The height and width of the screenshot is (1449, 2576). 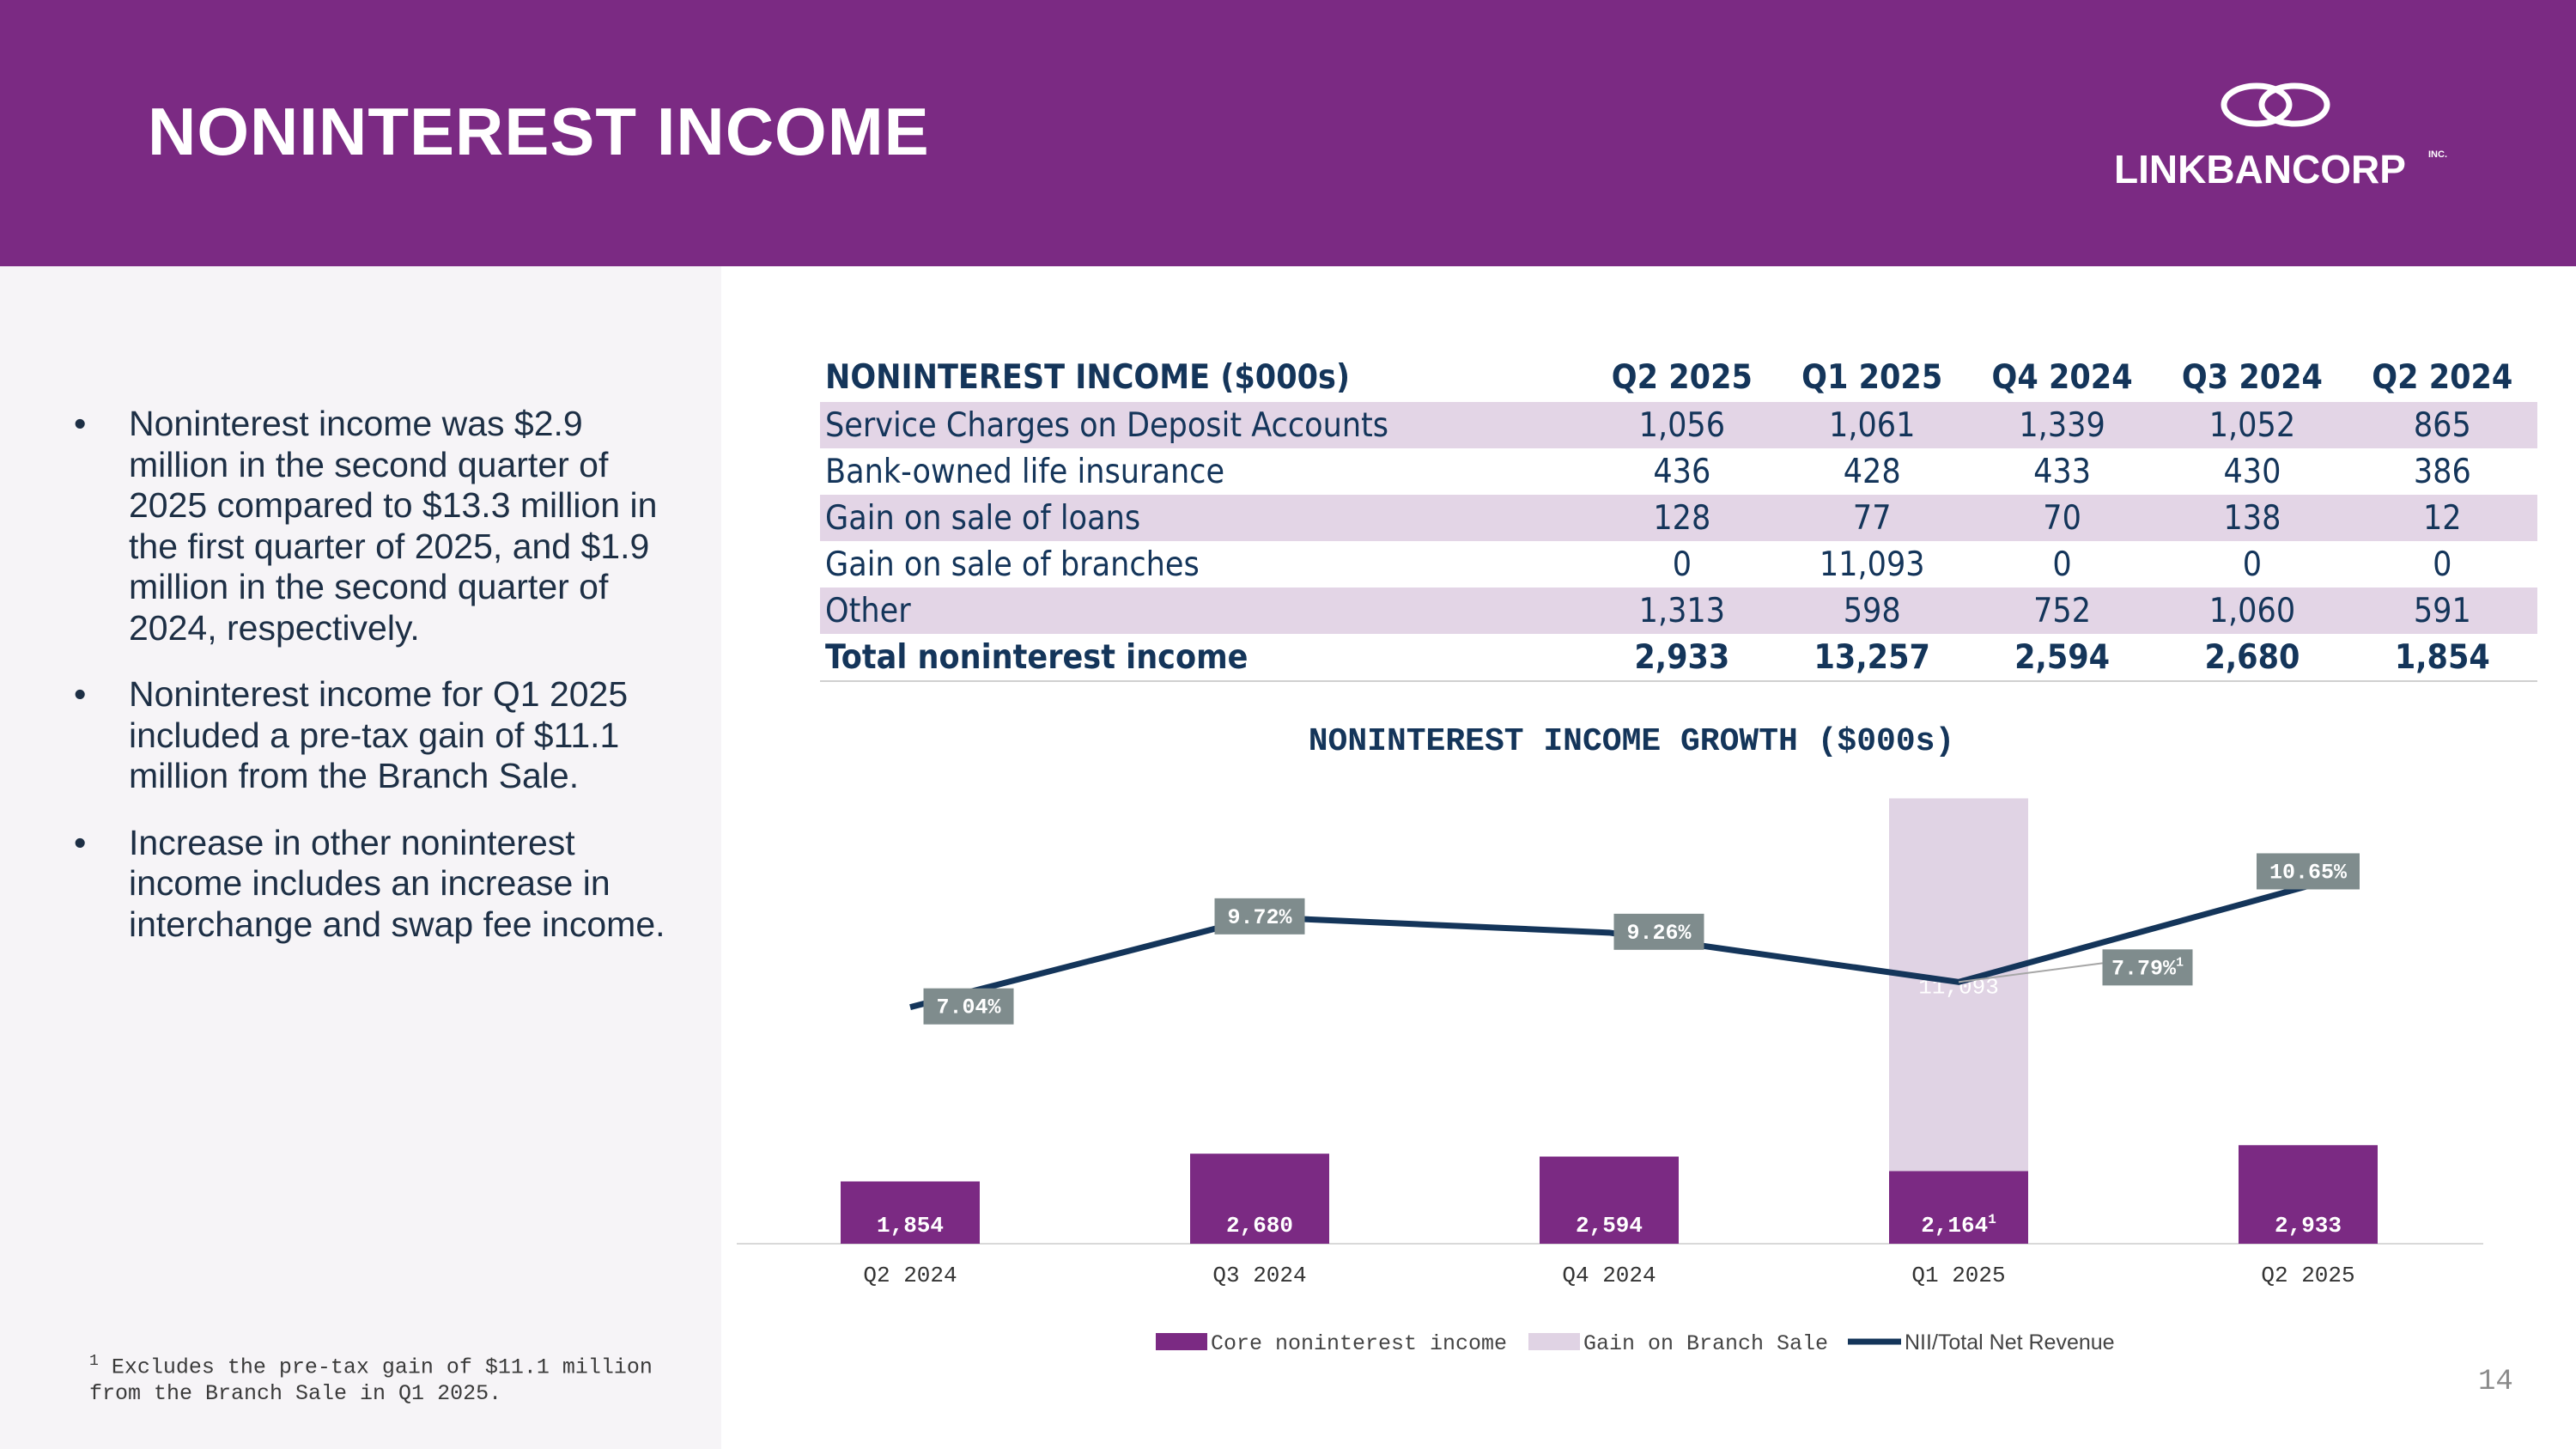 I want to click on table-cell: 1,052, so click(x=2252, y=425).